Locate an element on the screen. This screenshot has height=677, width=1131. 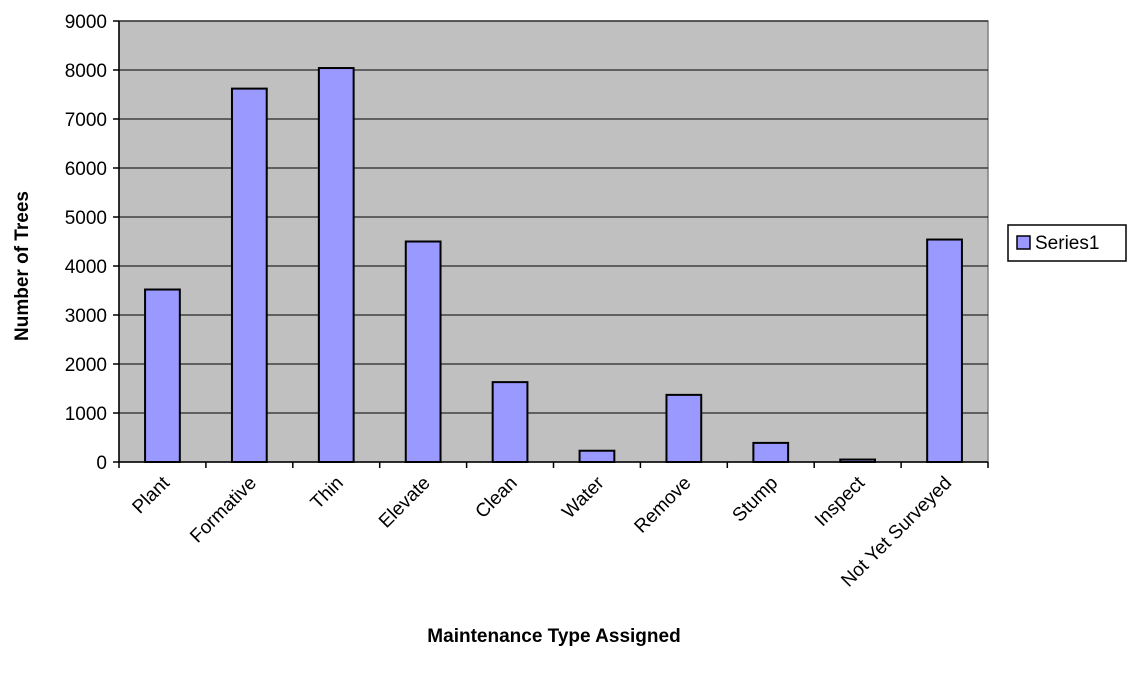
x-tick-label: Water is located at coordinates (583, 497).